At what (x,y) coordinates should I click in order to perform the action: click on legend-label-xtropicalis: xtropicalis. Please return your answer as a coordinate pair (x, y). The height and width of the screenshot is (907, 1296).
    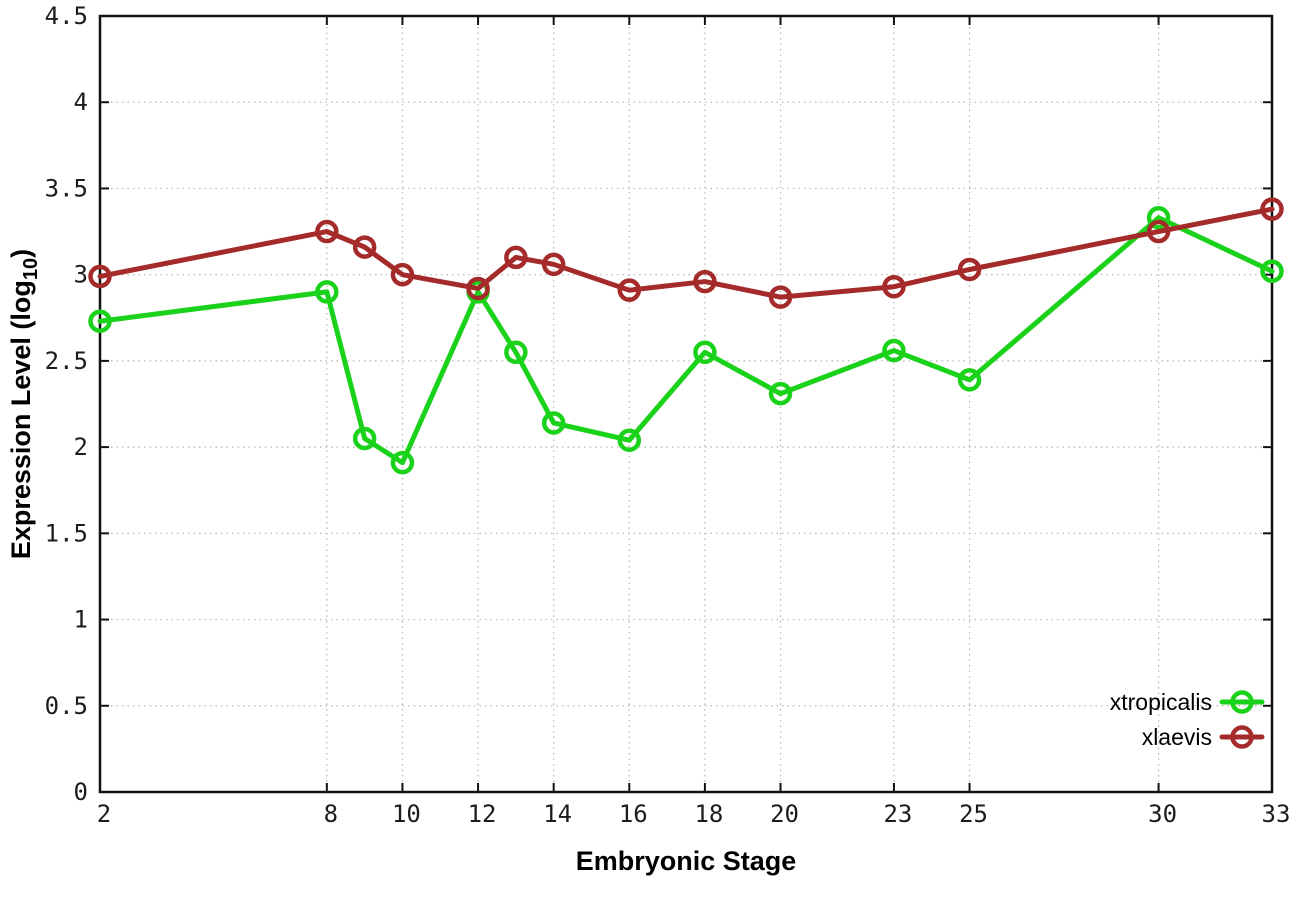
    Looking at the image, I should click on (1161, 702).